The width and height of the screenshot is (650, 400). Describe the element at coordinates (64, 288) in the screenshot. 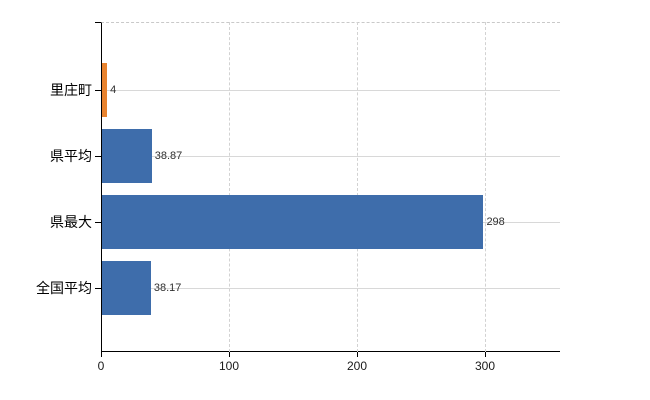

I see `category-label: 全国平均` at that location.